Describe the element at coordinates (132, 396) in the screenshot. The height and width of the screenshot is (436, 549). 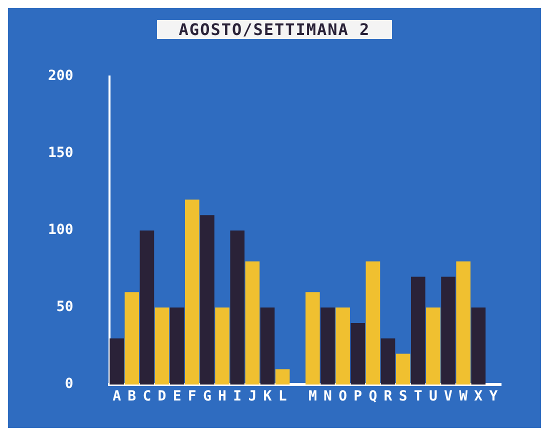
I see `x-tick-label: B` at that location.